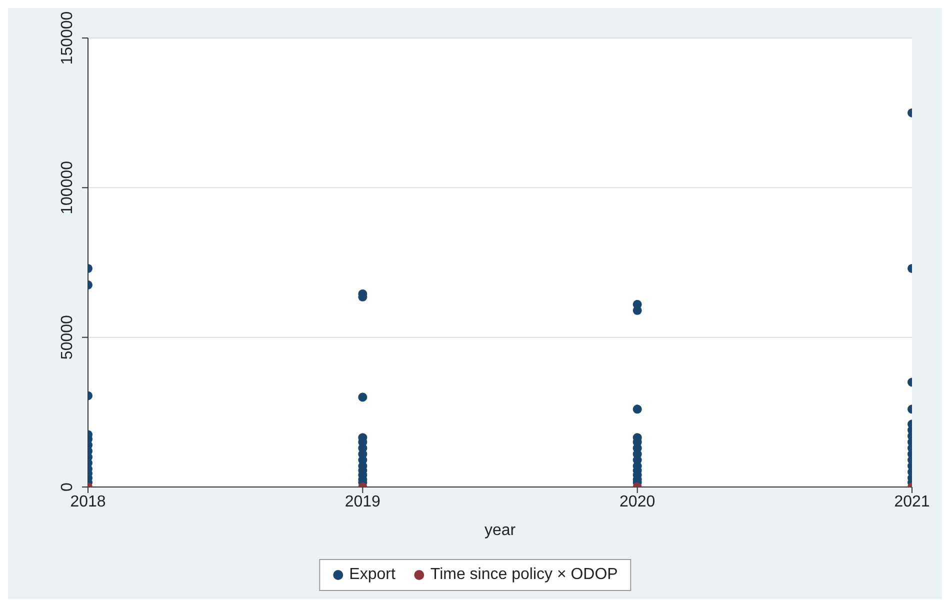  I want to click on y-tick-label: 150000, so click(67, 38).